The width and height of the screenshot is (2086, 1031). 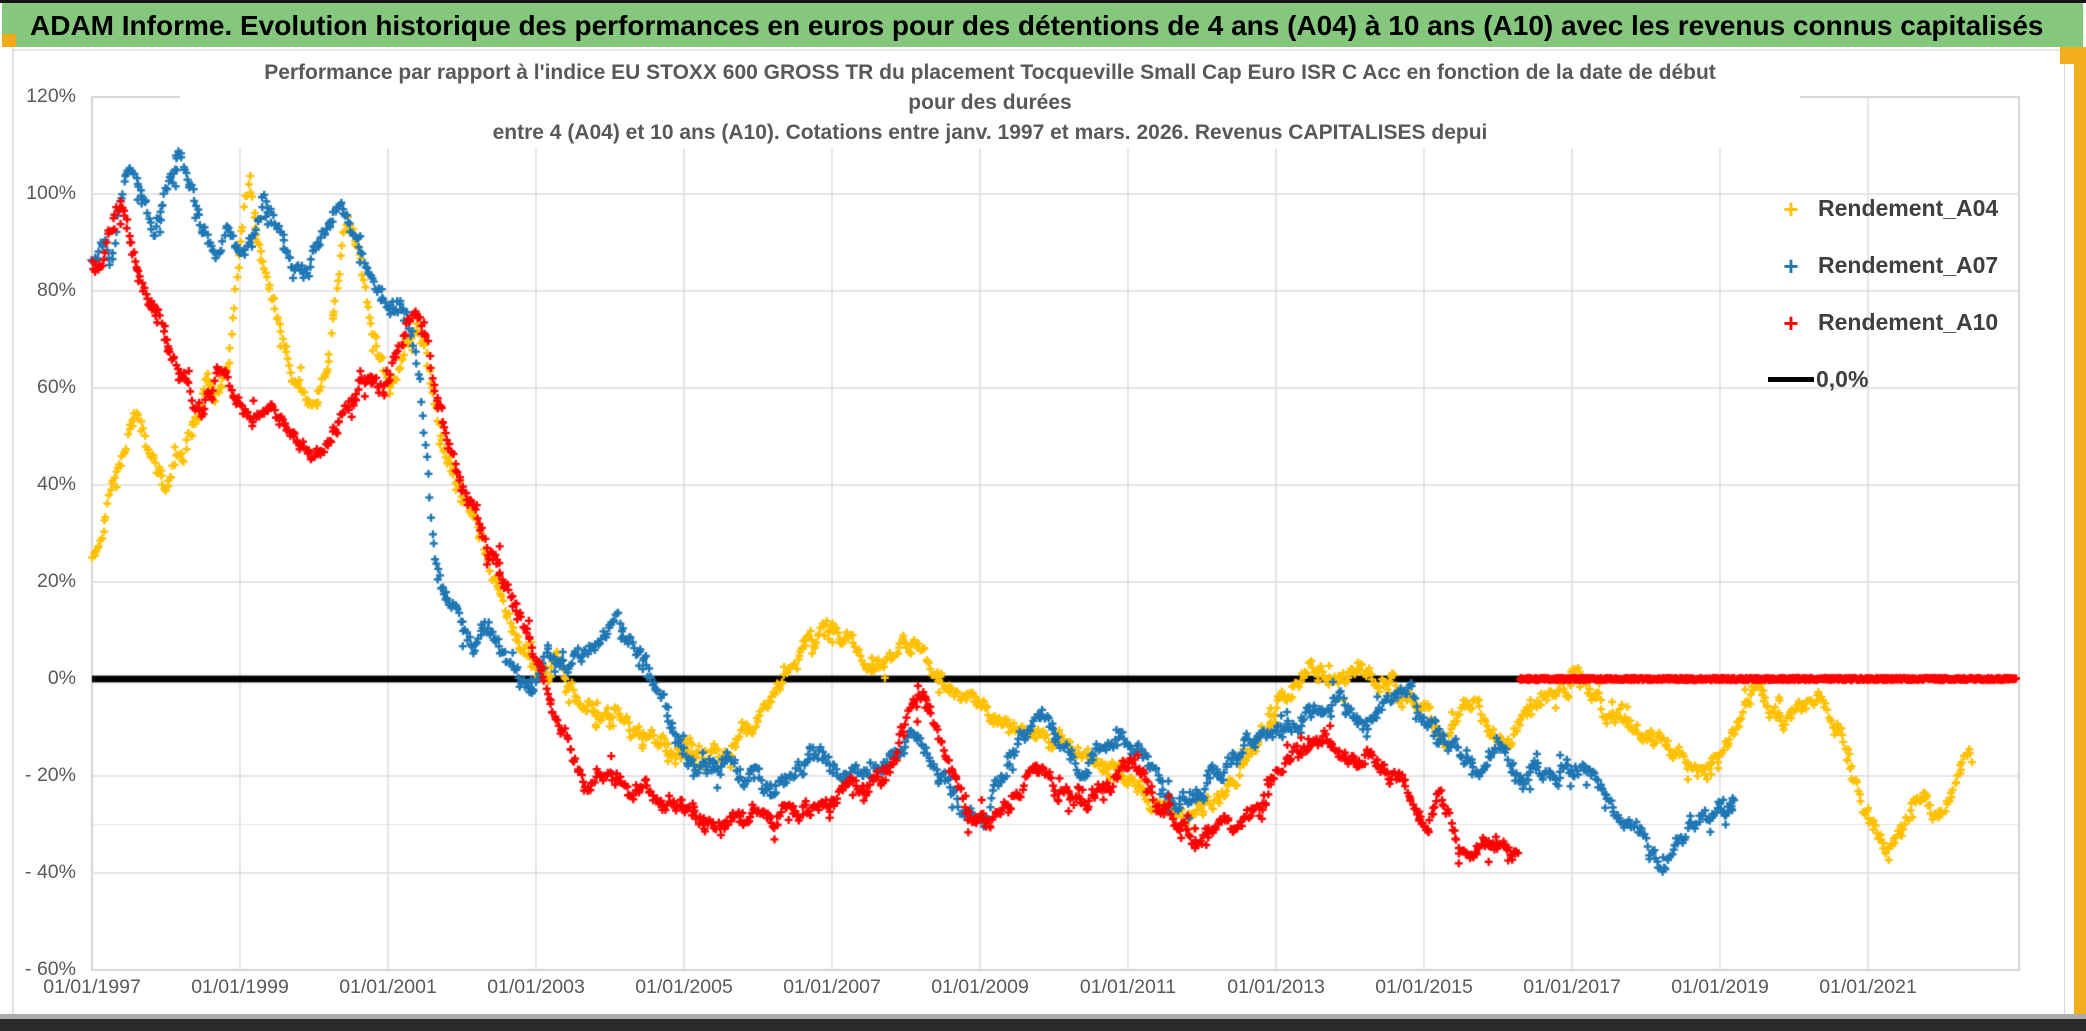 What do you see at coordinates (240, 987) in the screenshot?
I see `x-axis-tick-label: 01/01/1999` at bounding box center [240, 987].